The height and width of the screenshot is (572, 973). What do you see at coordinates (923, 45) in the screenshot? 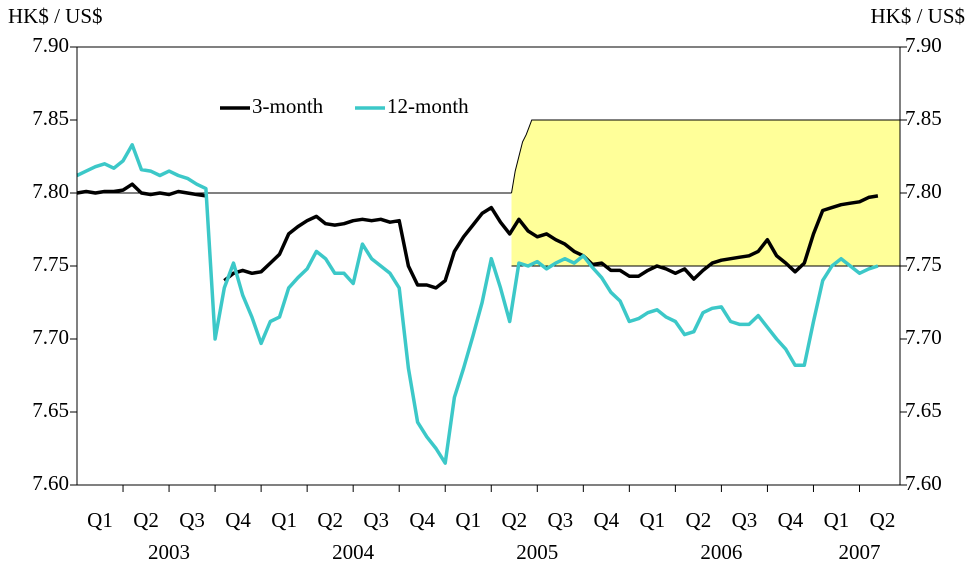
I see `y-tick-label-right: 7.90` at bounding box center [923, 45].